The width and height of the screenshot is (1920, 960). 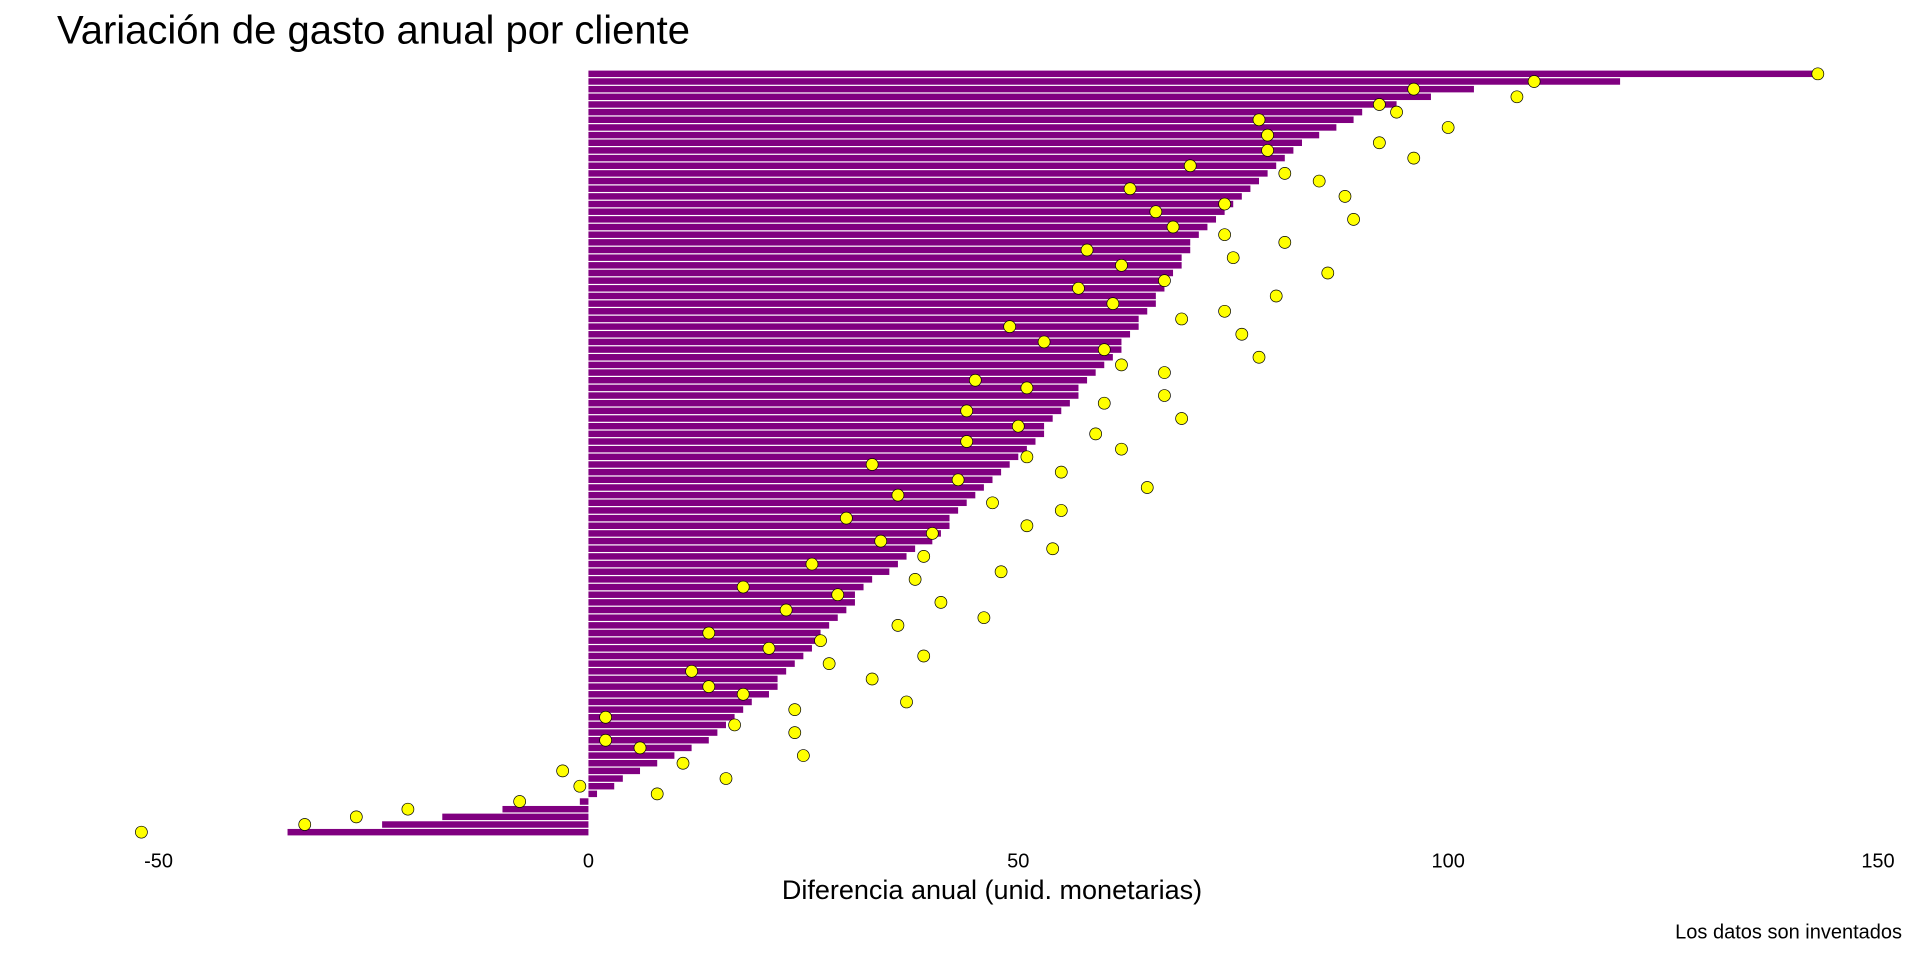 I want to click on x-tick-label: -50, so click(x=158, y=861).